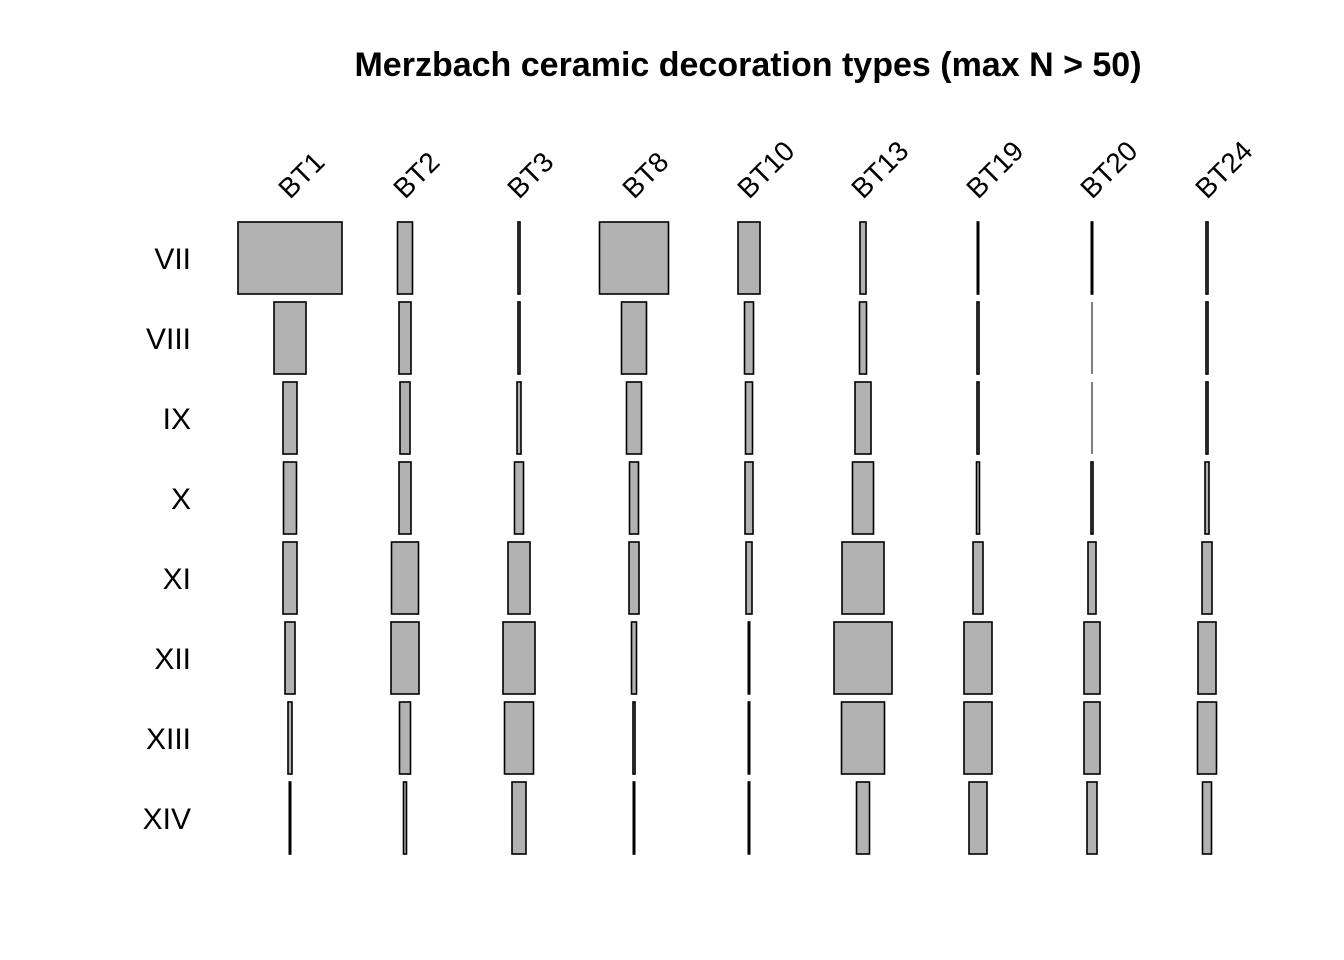  I want to click on bar-bt3-ix, so click(519, 418).